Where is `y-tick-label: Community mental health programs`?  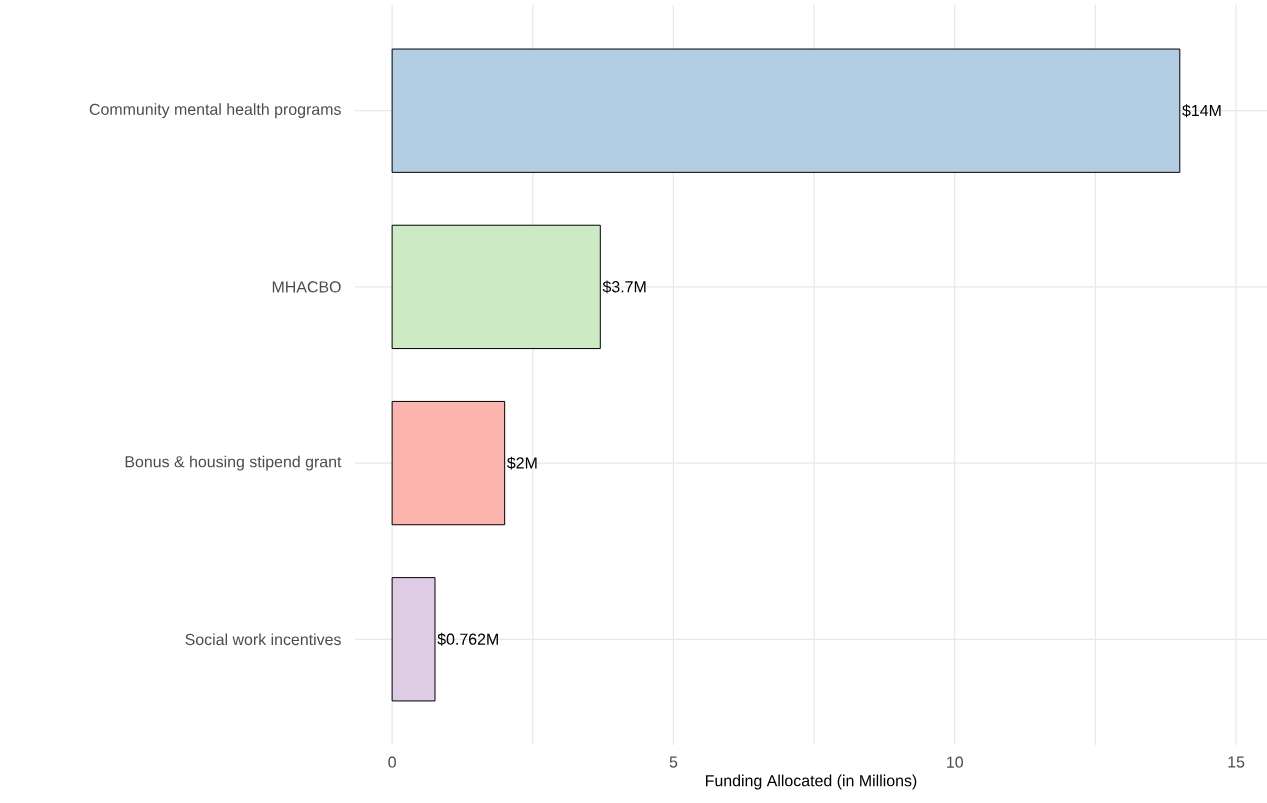
y-tick-label: Community mental health programs is located at coordinates (215, 111).